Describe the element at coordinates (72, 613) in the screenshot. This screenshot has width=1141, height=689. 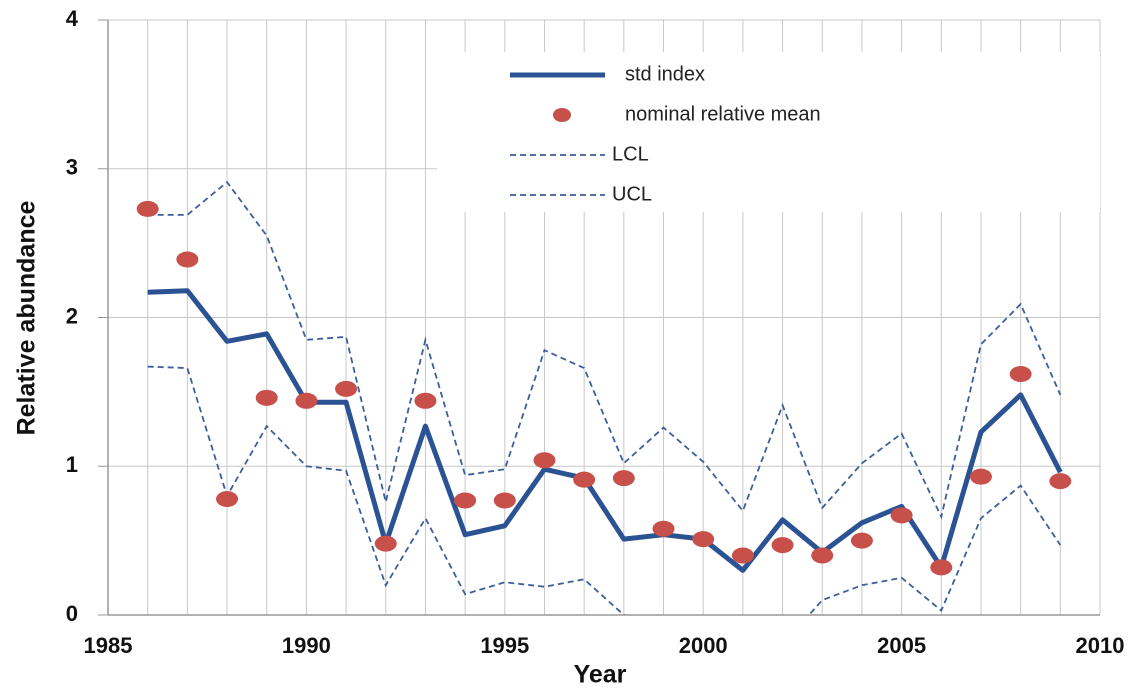
I see `y-tick-label: 0` at that location.